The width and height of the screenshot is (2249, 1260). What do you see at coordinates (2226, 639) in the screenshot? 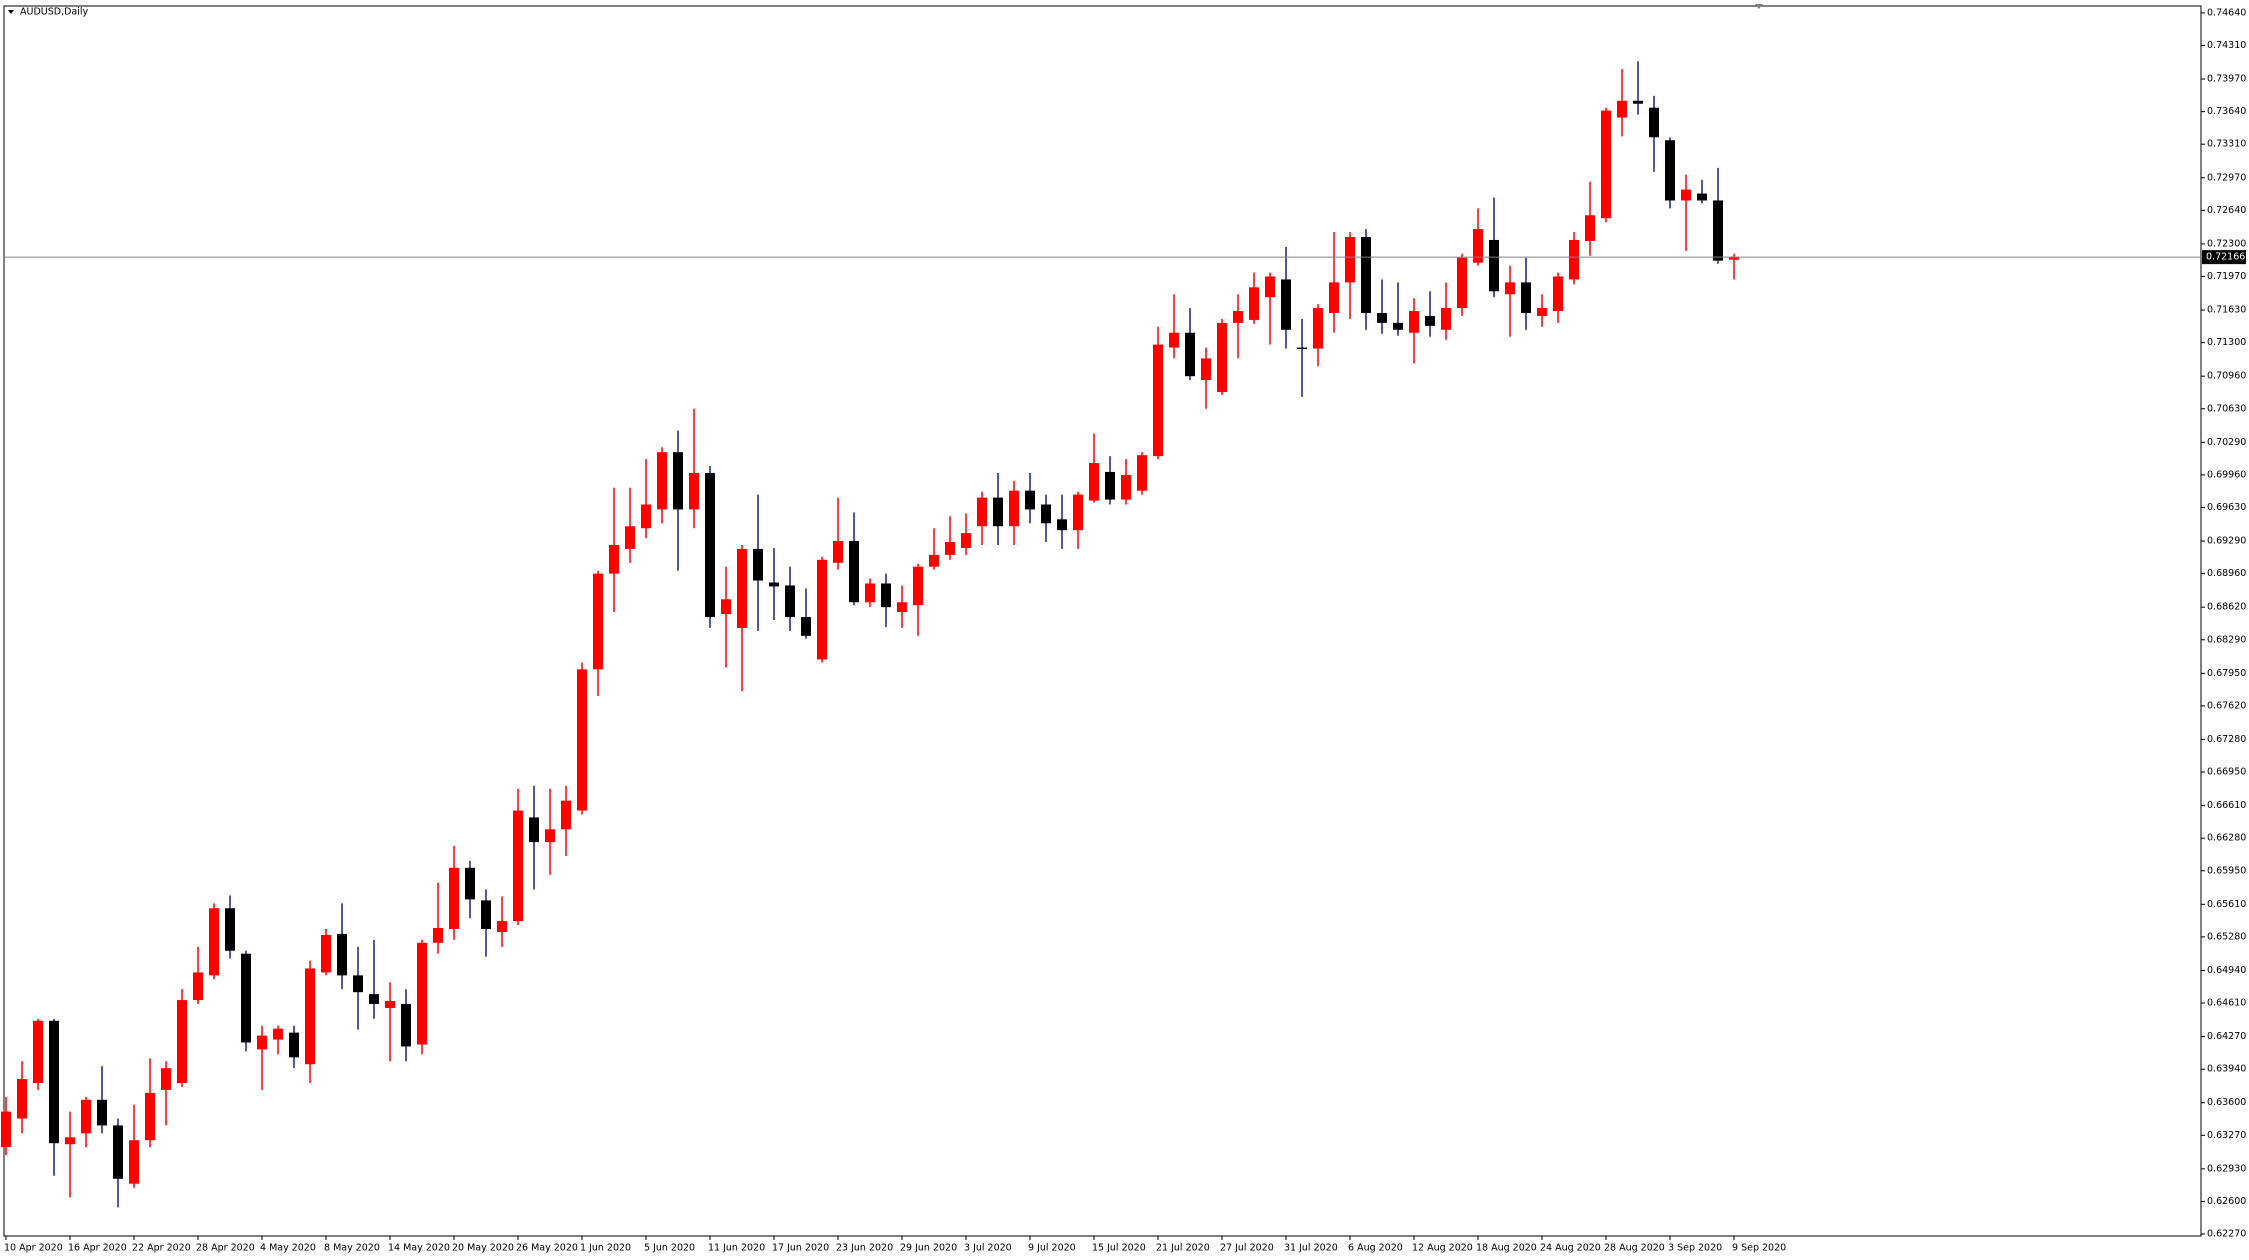
I see `y-tick-label: 0.68290` at bounding box center [2226, 639].